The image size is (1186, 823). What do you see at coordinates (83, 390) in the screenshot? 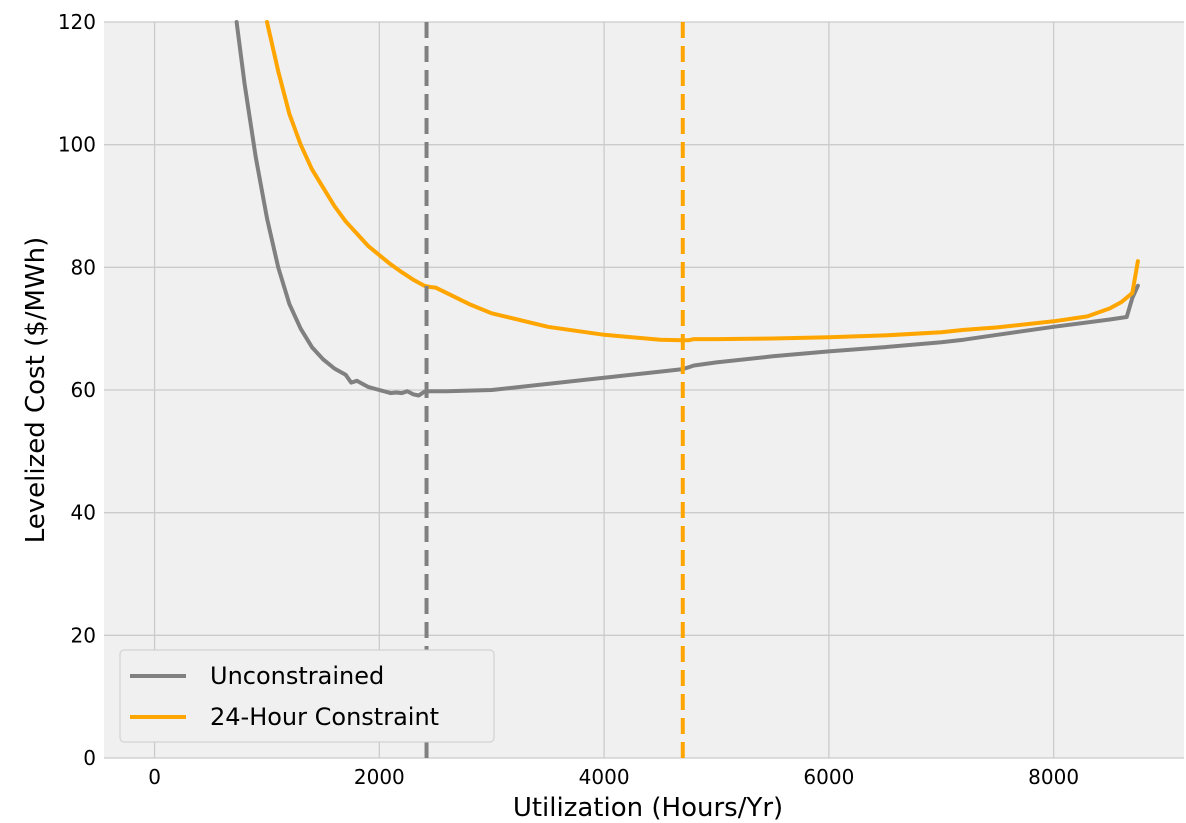
I see `y-tick-label: 60` at bounding box center [83, 390].